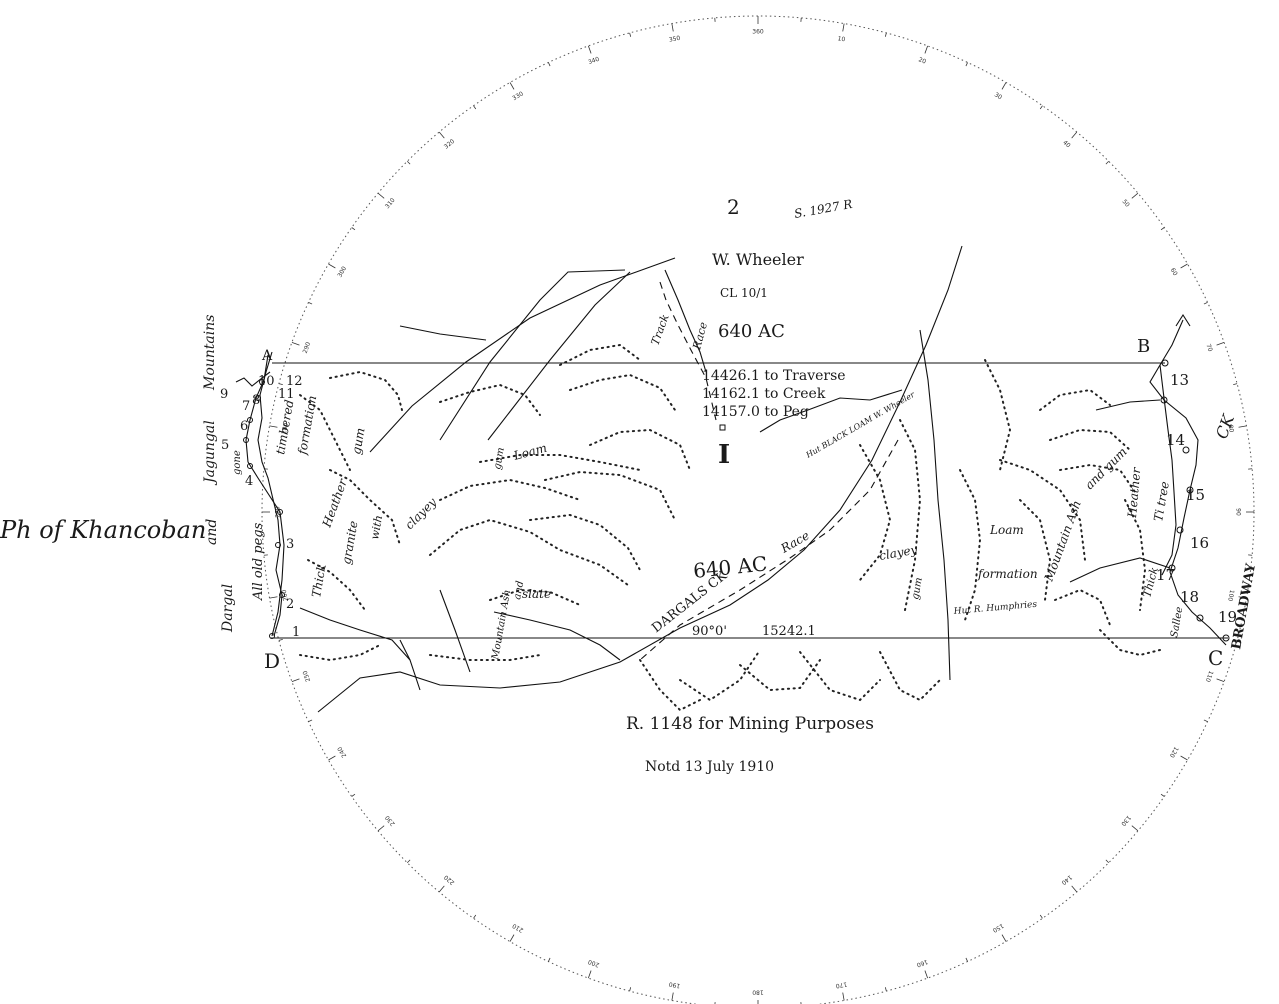  I want to click on compass-label: 70, so click(1208, 348).